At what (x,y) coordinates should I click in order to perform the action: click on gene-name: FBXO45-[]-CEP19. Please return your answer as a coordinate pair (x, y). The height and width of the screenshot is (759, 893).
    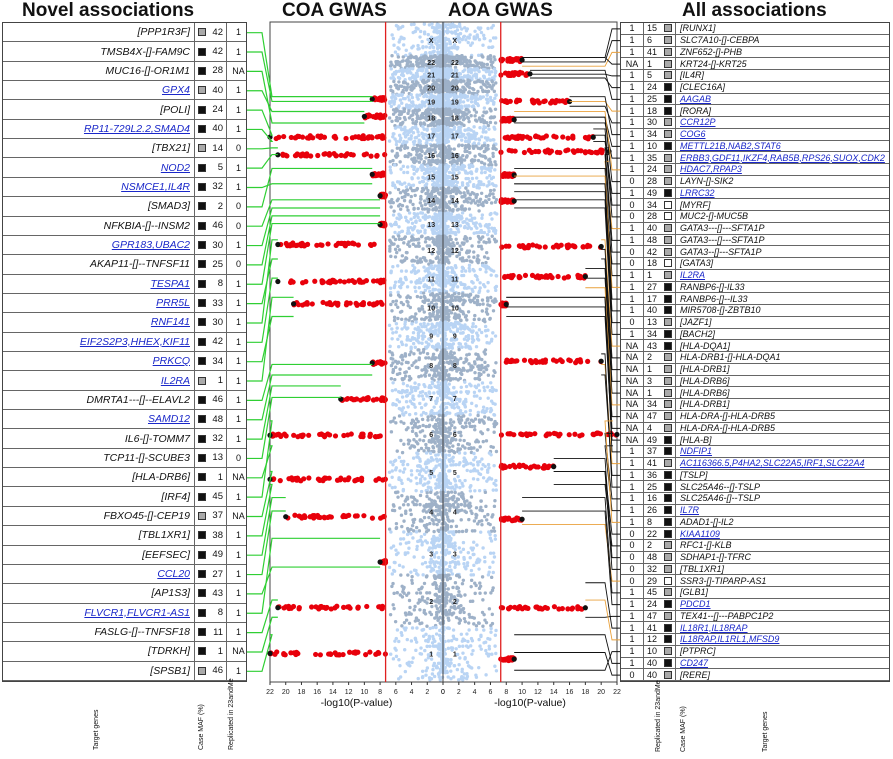
    Looking at the image, I should click on (98, 516).